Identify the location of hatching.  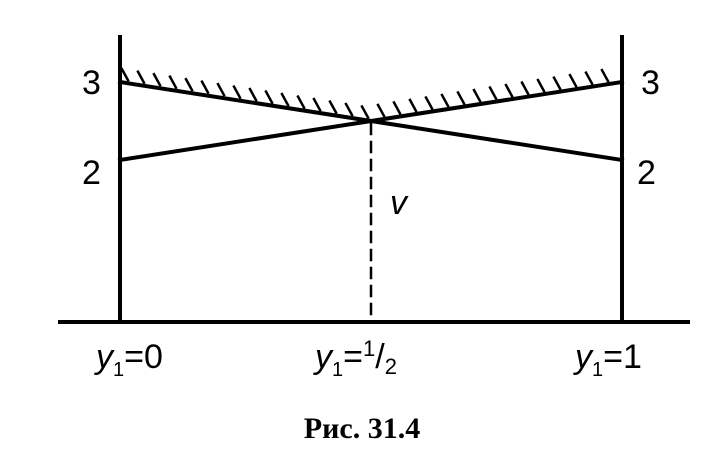
(365, 93).